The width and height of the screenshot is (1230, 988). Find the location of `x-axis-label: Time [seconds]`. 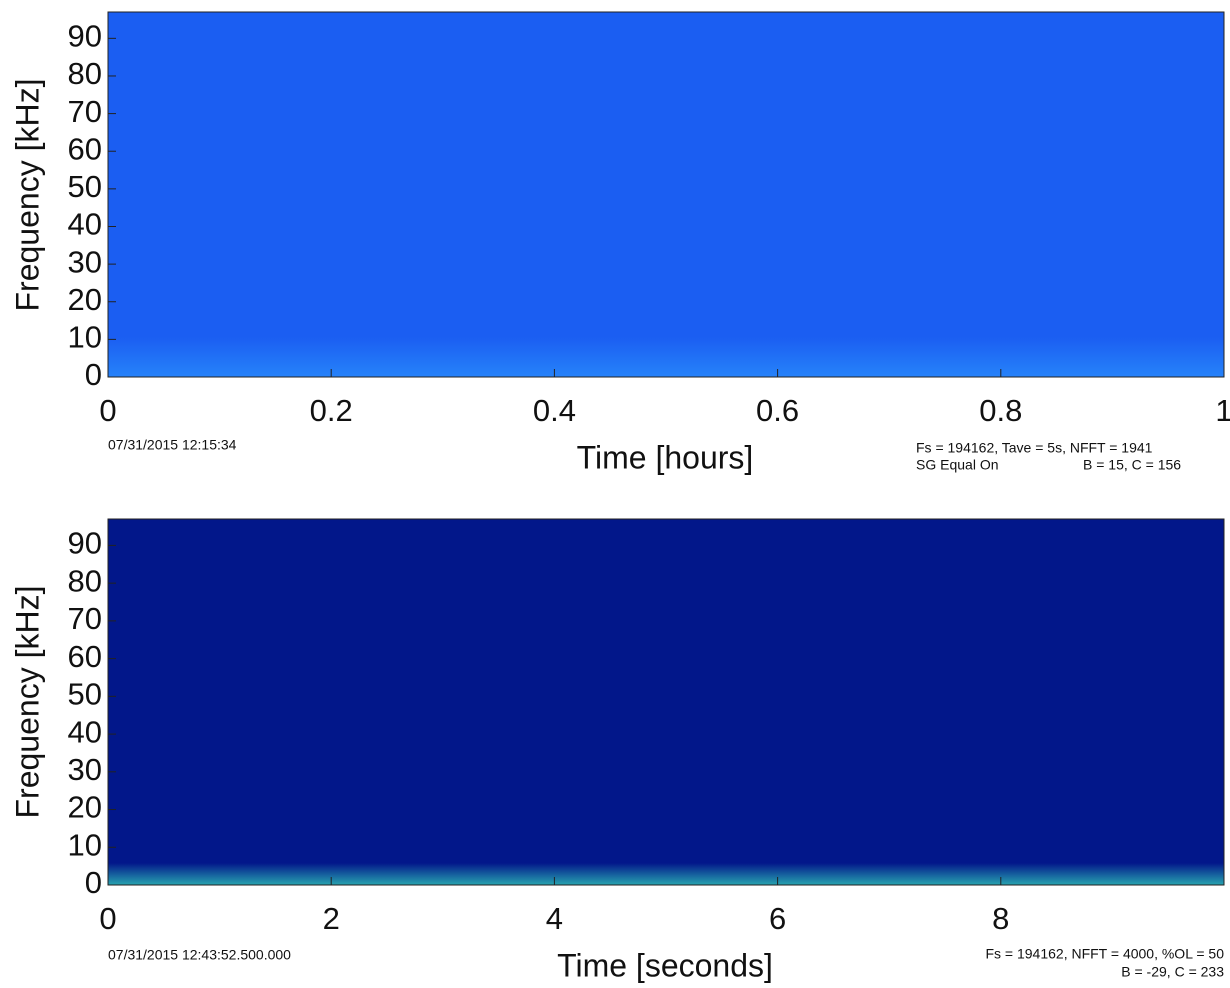

x-axis-label: Time [seconds] is located at coordinates (665, 965).